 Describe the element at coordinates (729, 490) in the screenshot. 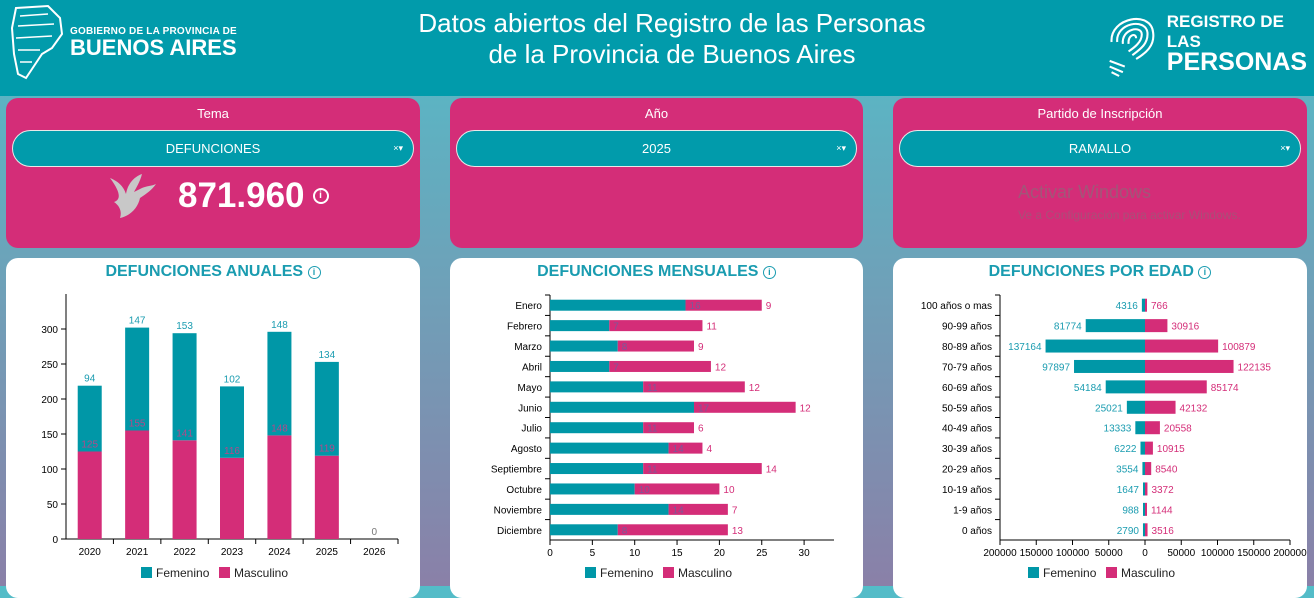

I see `data-label-masculino: 10` at that location.